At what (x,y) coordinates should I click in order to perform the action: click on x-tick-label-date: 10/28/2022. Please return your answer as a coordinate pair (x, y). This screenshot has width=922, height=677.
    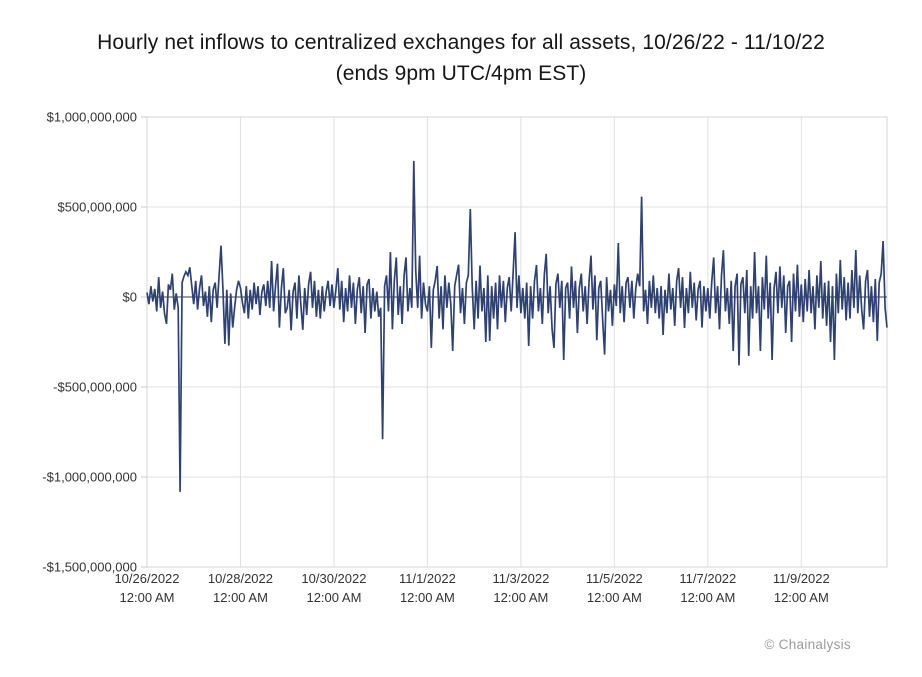
    Looking at the image, I should click on (240, 578).